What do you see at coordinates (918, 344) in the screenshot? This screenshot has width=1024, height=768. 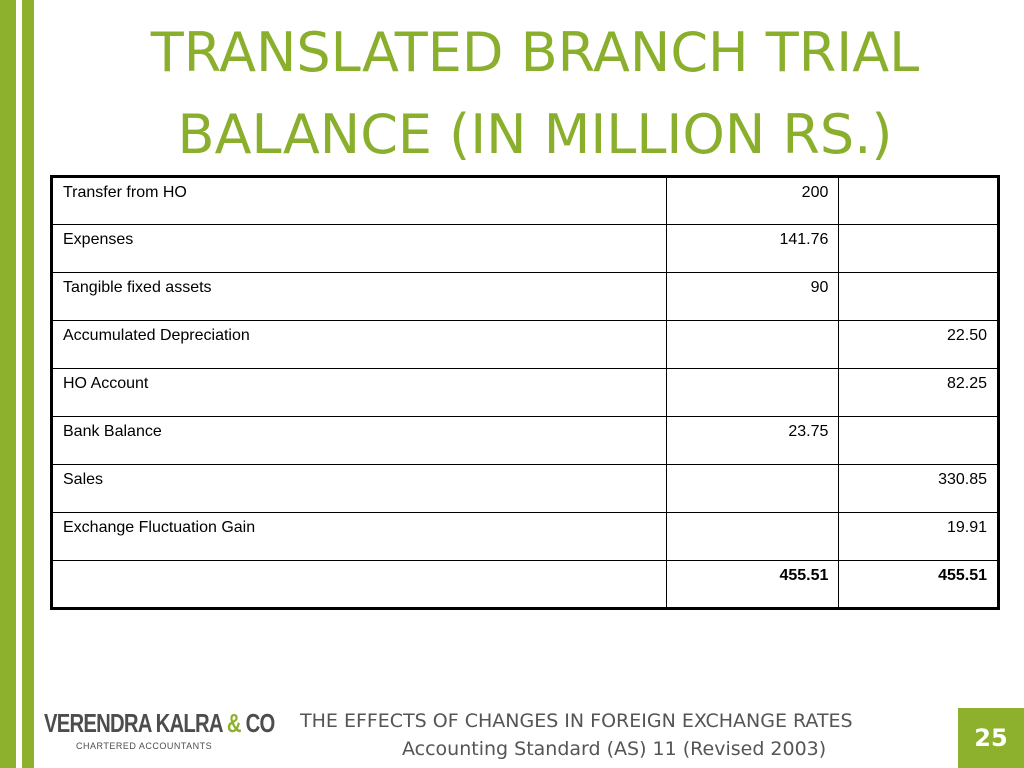 I see `row-credit: 22.50` at bounding box center [918, 344].